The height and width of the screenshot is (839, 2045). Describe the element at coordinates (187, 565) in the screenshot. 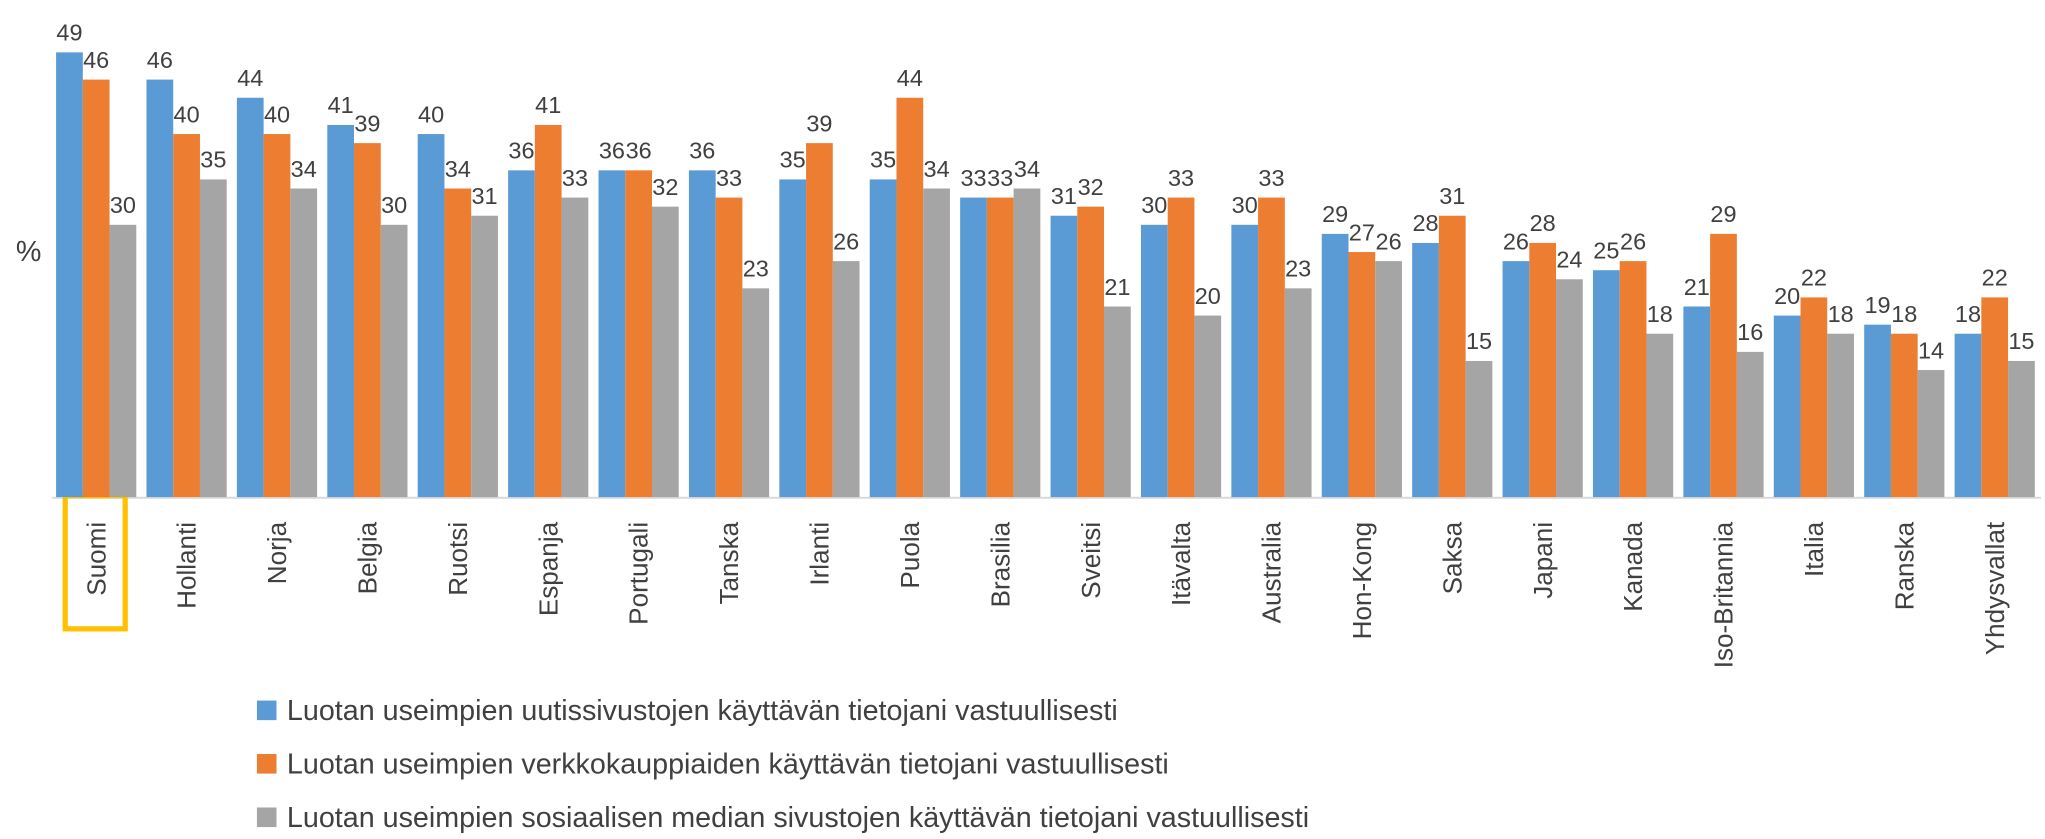

I see `x-tick-label: Hollanti` at that location.